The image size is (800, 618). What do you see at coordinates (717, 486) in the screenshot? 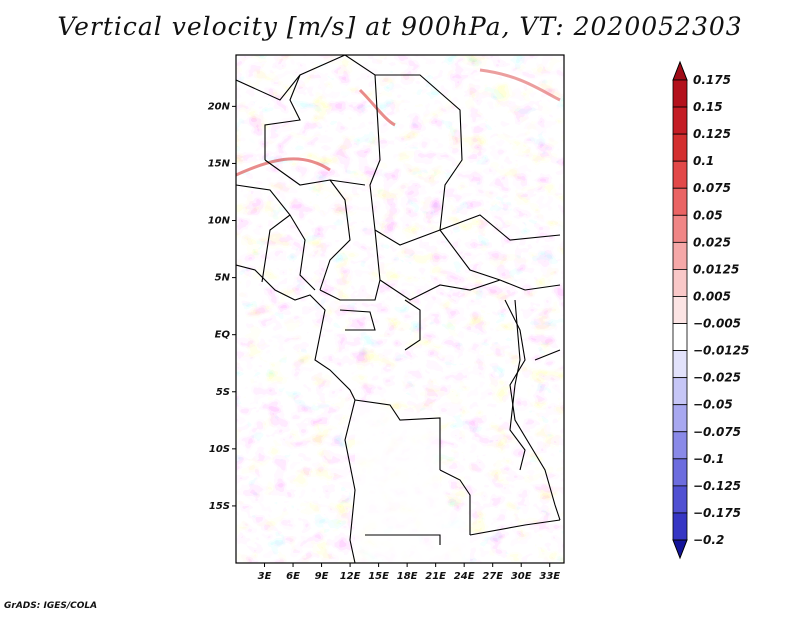
I see `colorbar-label: −0.125` at bounding box center [717, 486].